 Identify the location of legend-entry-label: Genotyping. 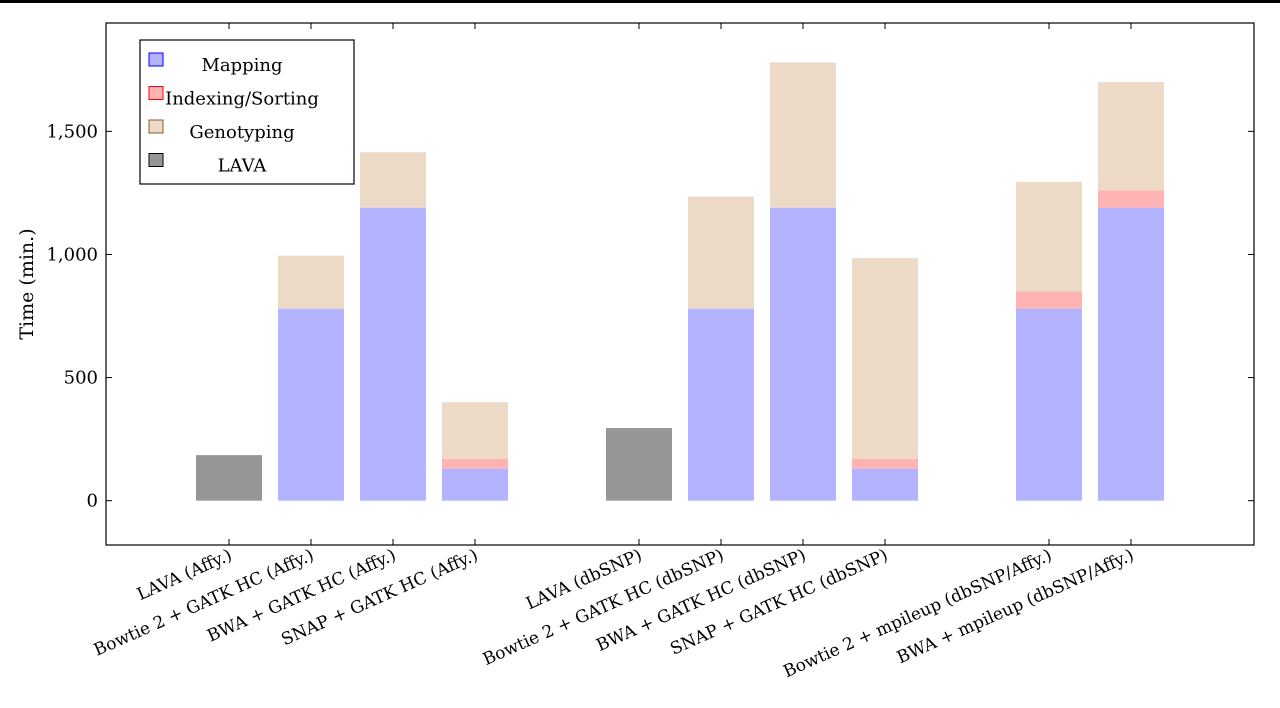
(241, 132).